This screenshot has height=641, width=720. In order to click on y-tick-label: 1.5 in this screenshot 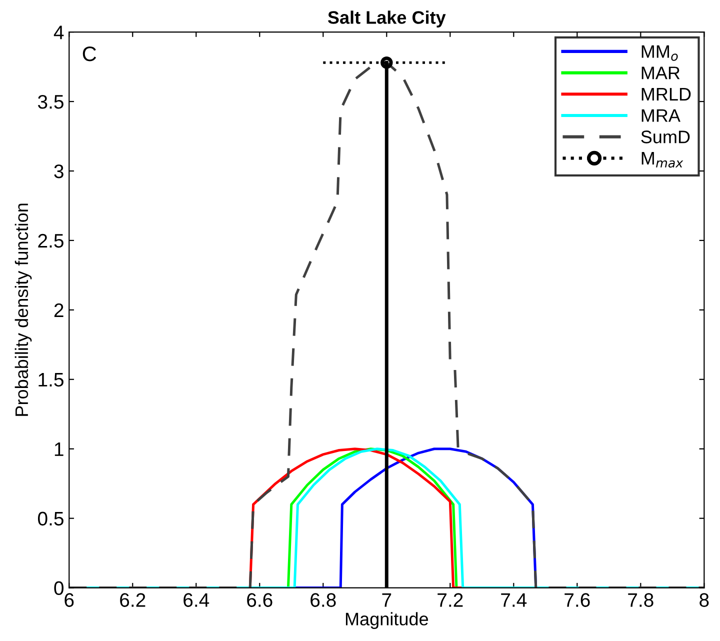, I will do `click(51, 380)`.